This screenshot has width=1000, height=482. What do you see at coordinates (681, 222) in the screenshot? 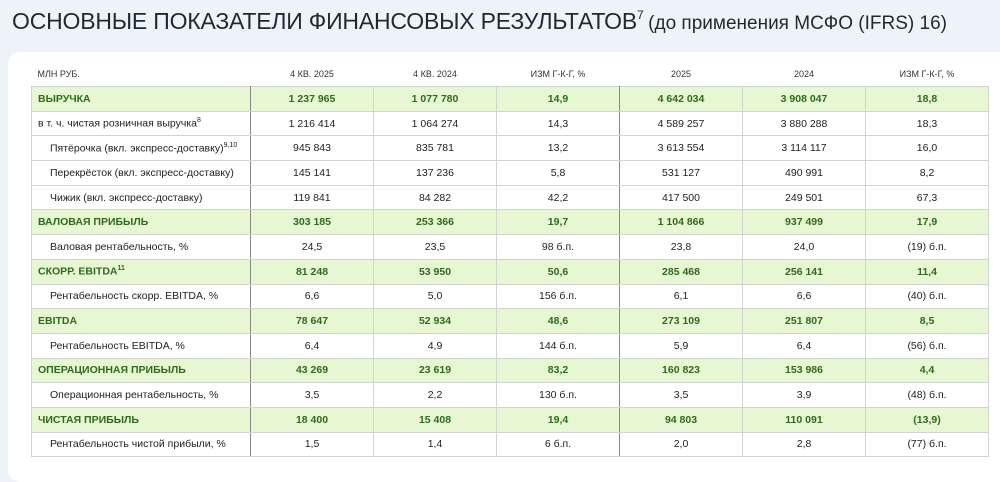
I see `value-cell: 1 104 866` at bounding box center [681, 222].